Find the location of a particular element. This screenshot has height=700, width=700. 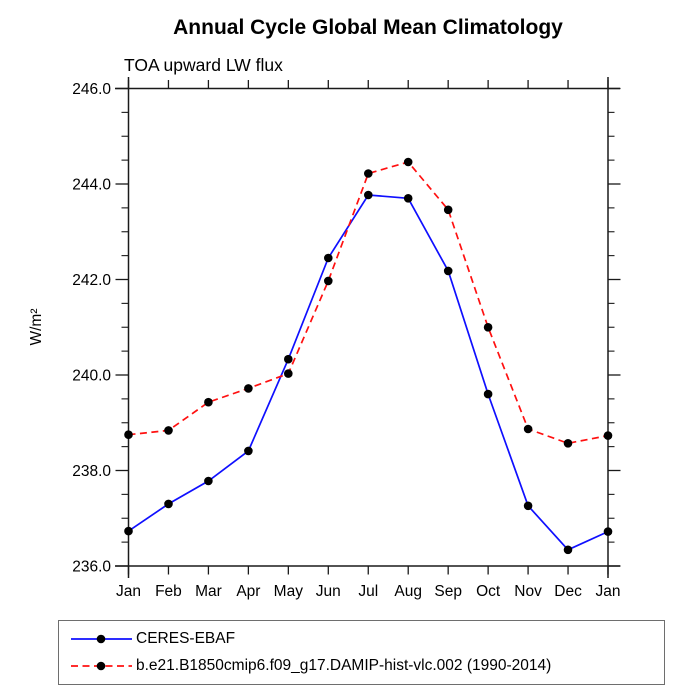

svg-text: Apr is located at coordinates (248, 591).